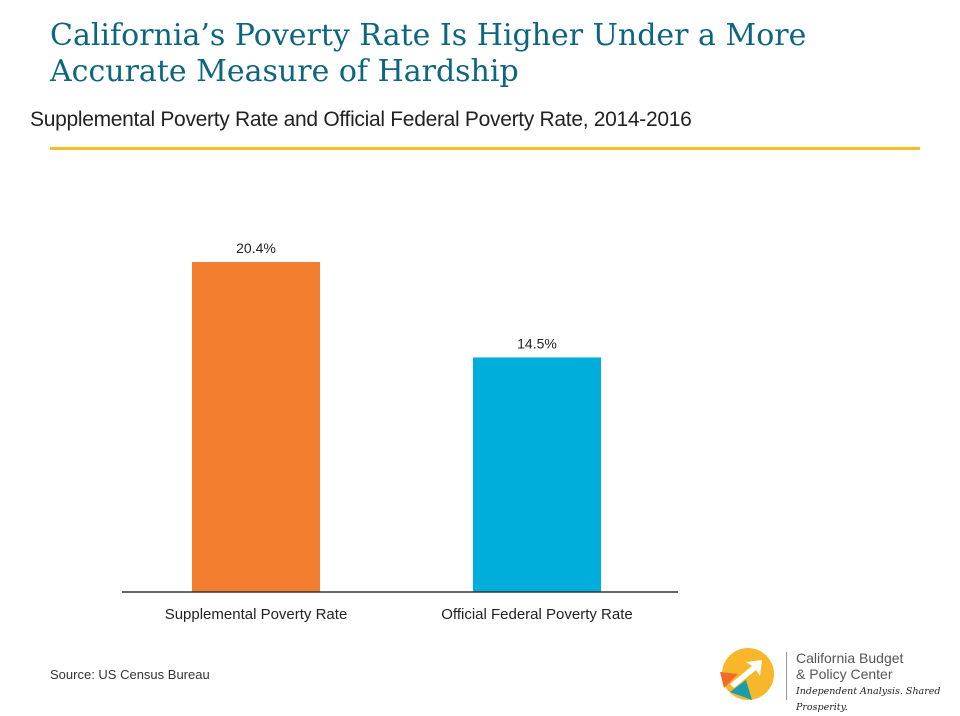 This screenshot has height=716, width=960. Describe the element at coordinates (537, 343) in the screenshot. I see `data-label-1: 14.5%` at that location.